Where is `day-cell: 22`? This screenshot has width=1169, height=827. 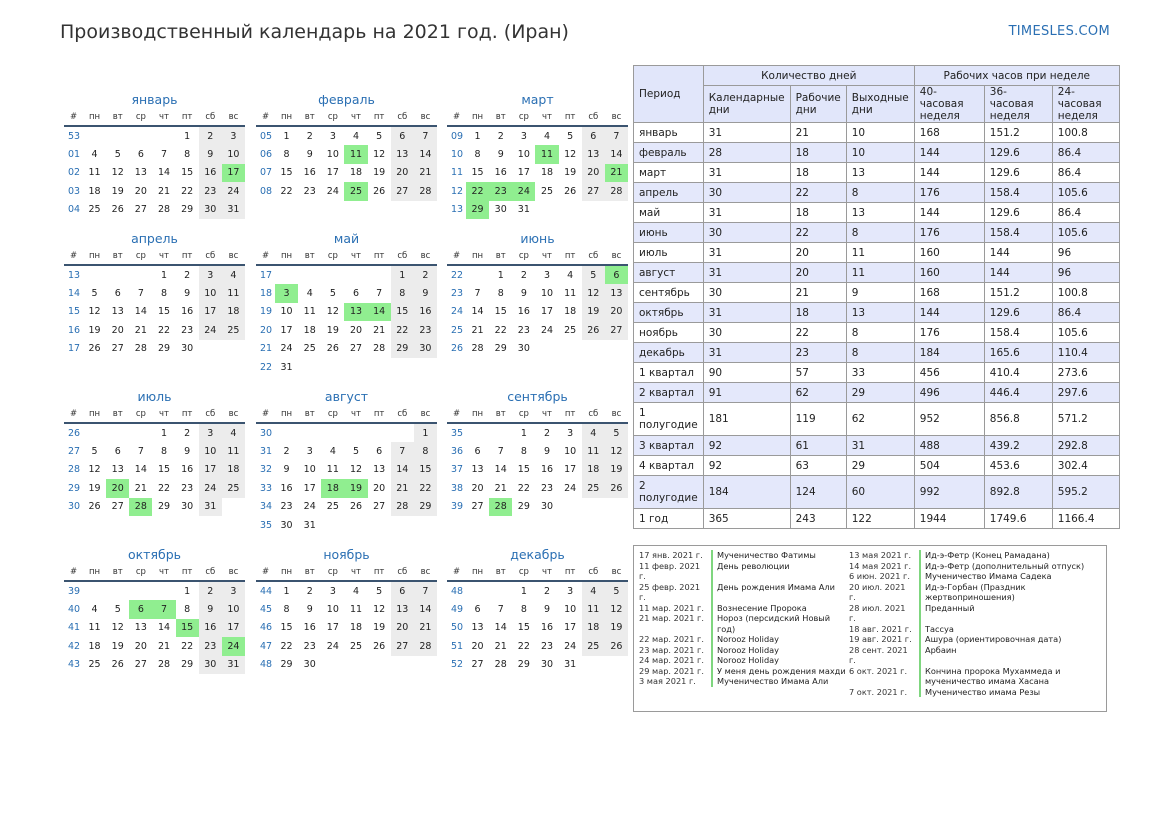
day-cell: 22 is located at coordinates (286, 191).